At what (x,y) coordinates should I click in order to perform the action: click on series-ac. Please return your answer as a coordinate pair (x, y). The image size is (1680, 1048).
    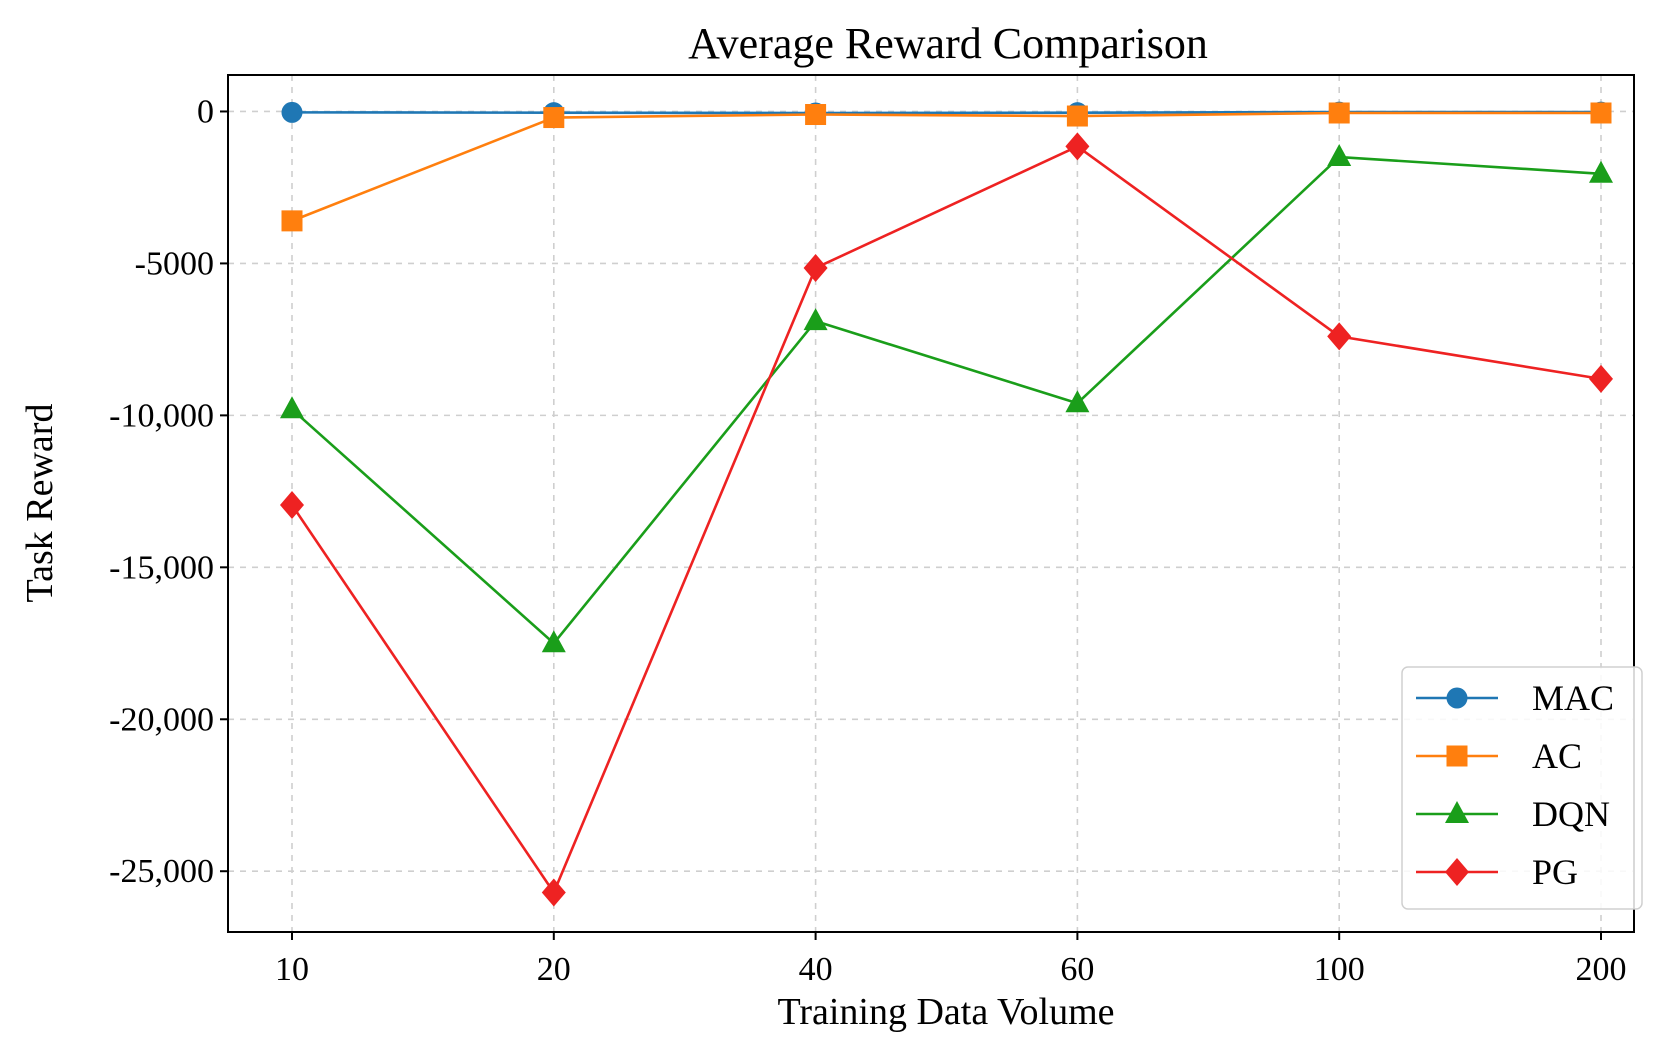
    Looking at the image, I should click on (946, 167).